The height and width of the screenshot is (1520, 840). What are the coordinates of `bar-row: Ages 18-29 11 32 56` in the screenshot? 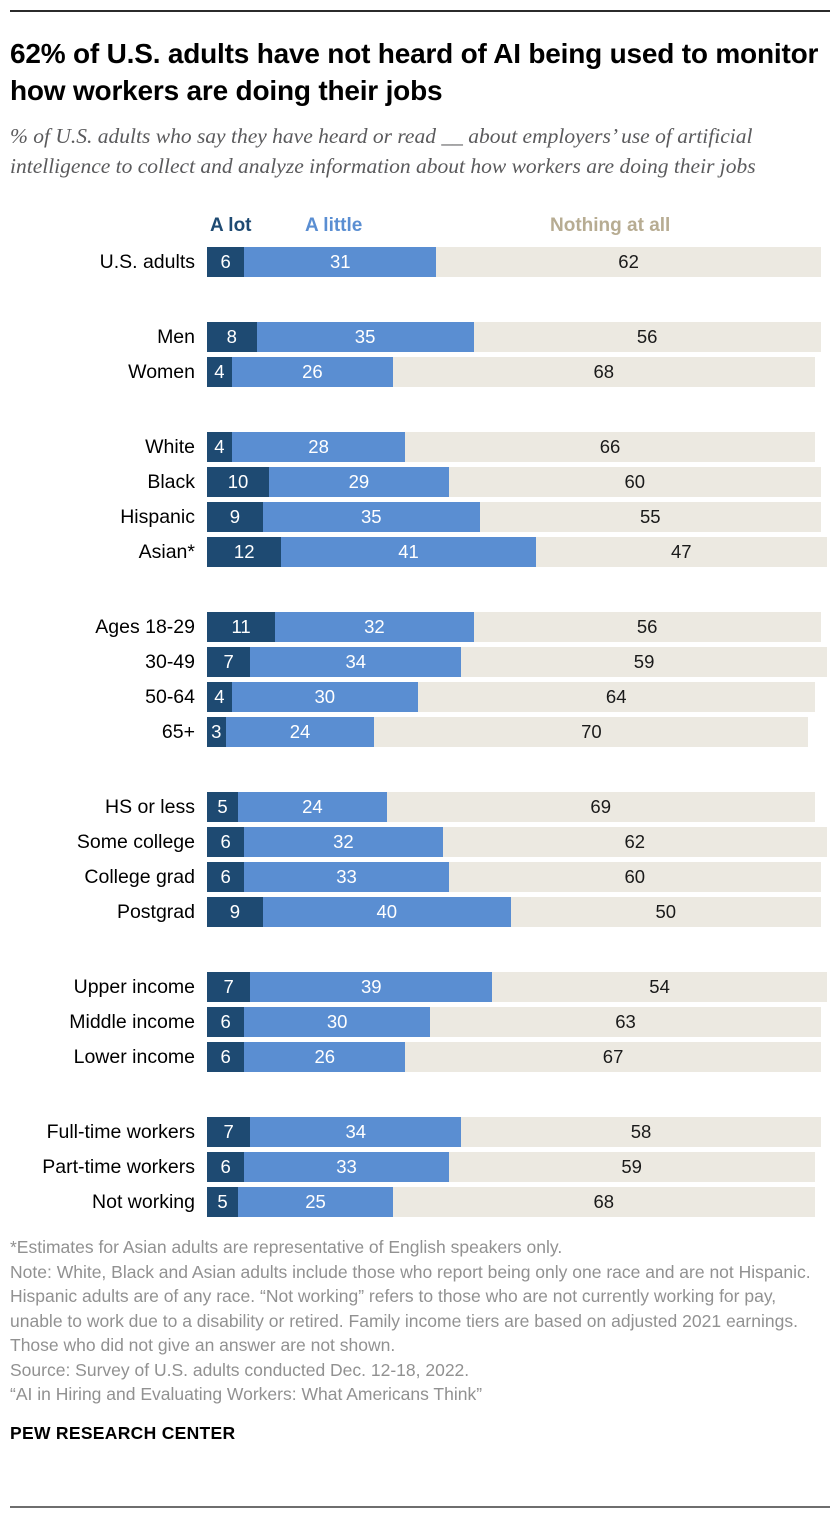 It's located at (420, 627).